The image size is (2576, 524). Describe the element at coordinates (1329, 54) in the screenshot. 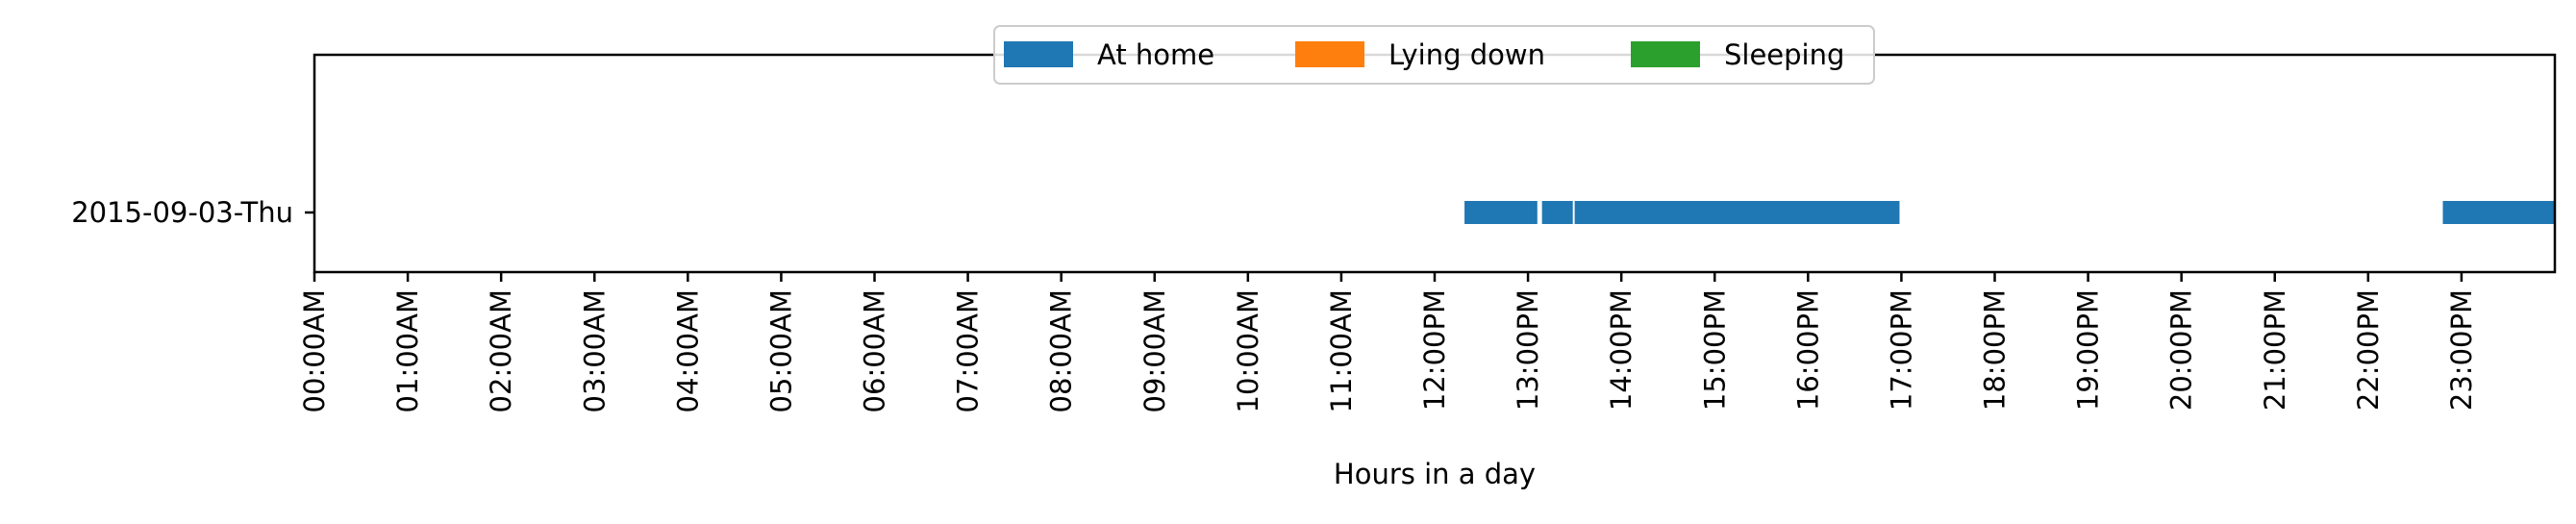

I see `legend-swatch-lying-down` at that location.